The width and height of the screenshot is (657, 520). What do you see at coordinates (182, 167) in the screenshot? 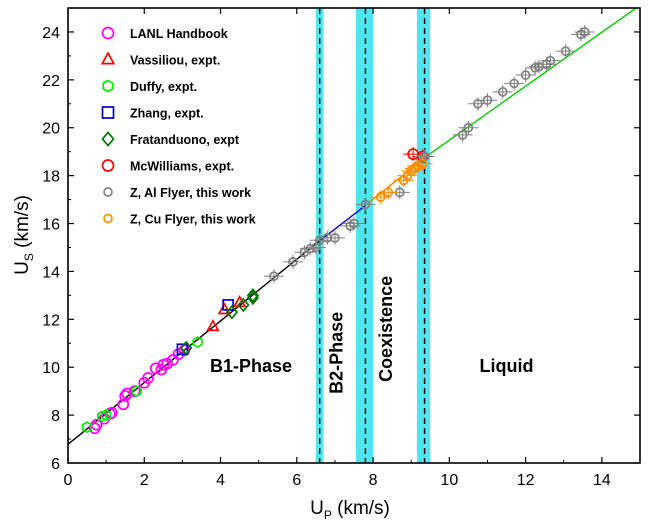
I see `legend-label: McWilliams, expt.` at bounding box center [182, 167].